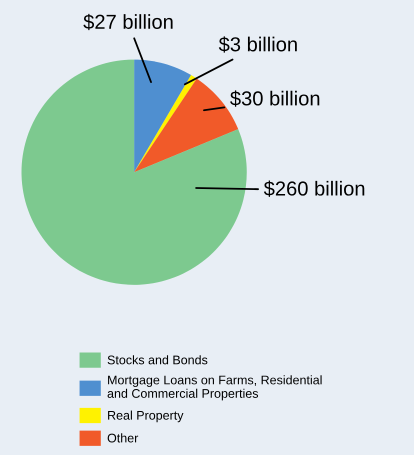 The image size is (414, 455). I want to click on legend-label: Real Property, so click(146, 416).